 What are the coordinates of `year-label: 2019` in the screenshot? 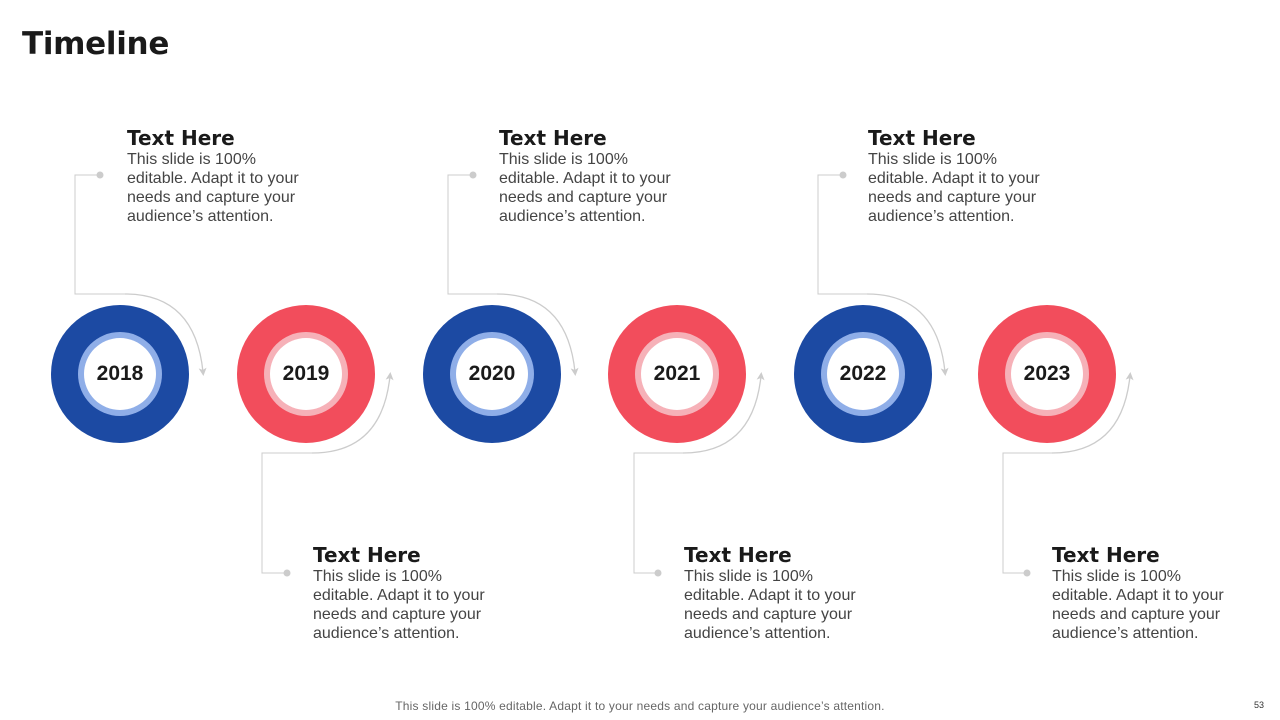 It's located at (306, 374).